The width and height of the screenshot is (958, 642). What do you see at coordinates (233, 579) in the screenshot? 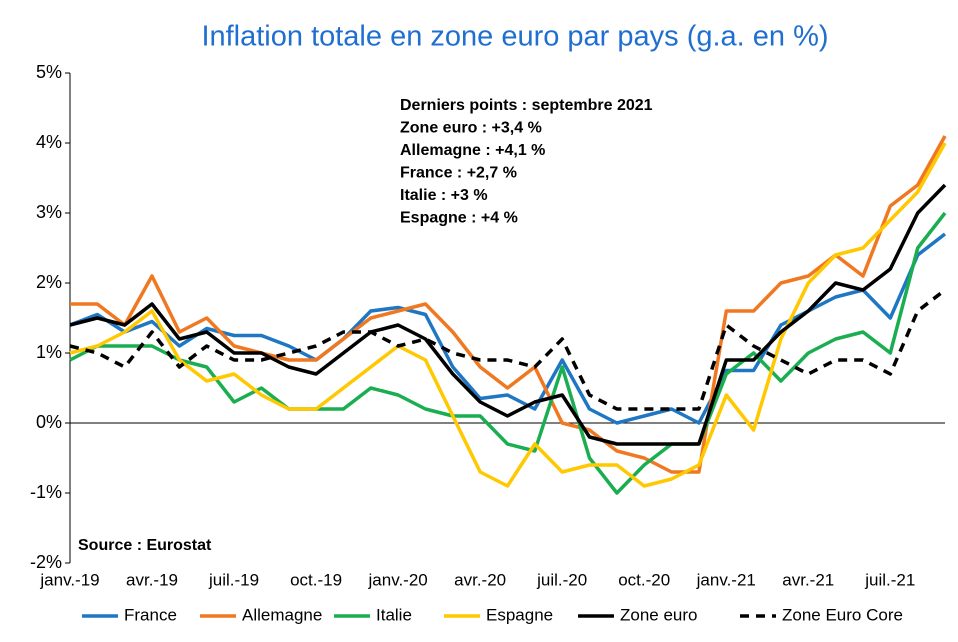
I see `x-tick-label: juil.-19` at bounding box center [233, 579].